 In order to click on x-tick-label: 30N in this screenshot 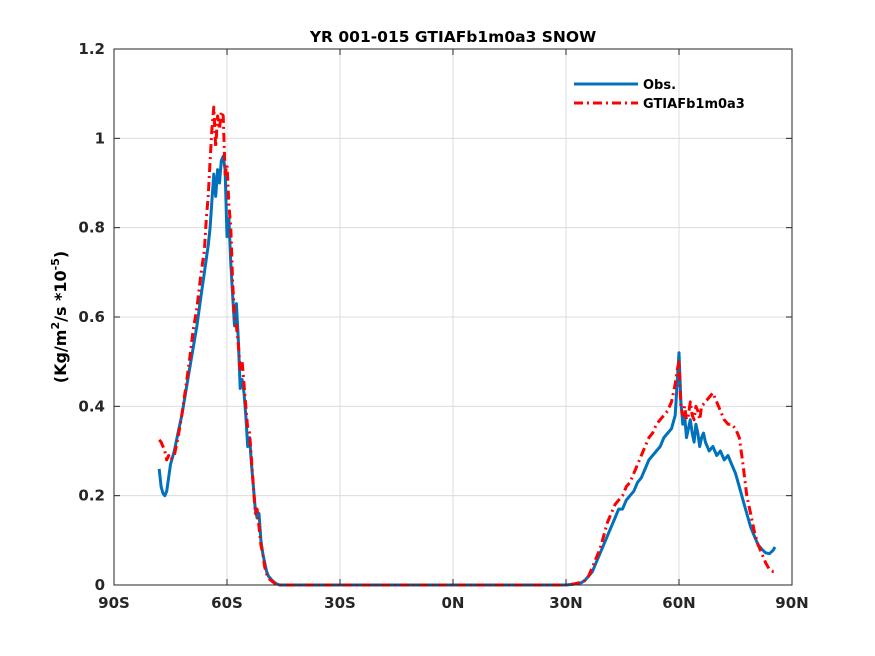, I will do `click(565, 603)`.